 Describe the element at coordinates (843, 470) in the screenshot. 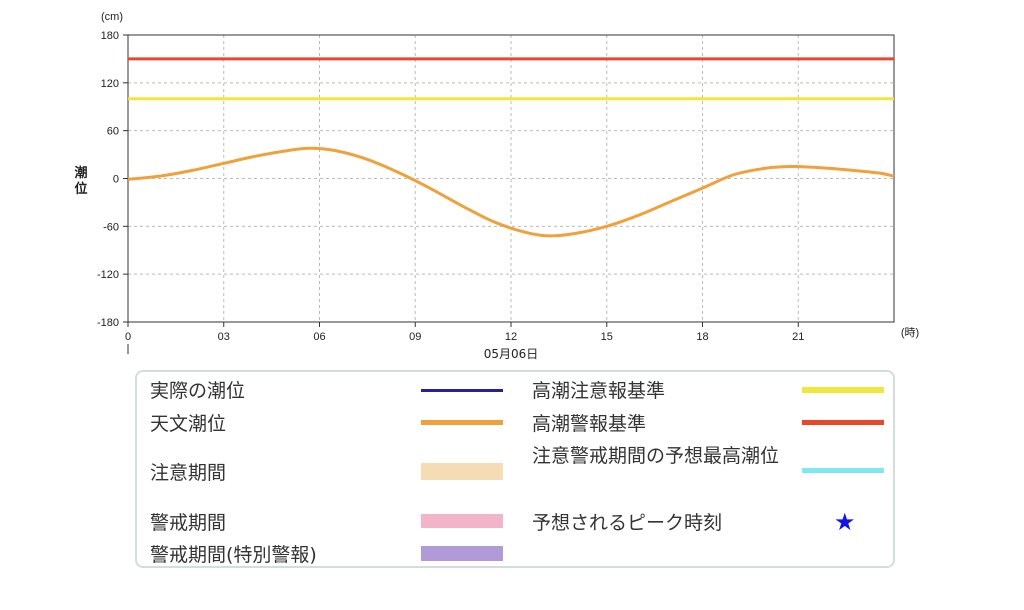

I see `legend-swatch-predicted-max` at that location.